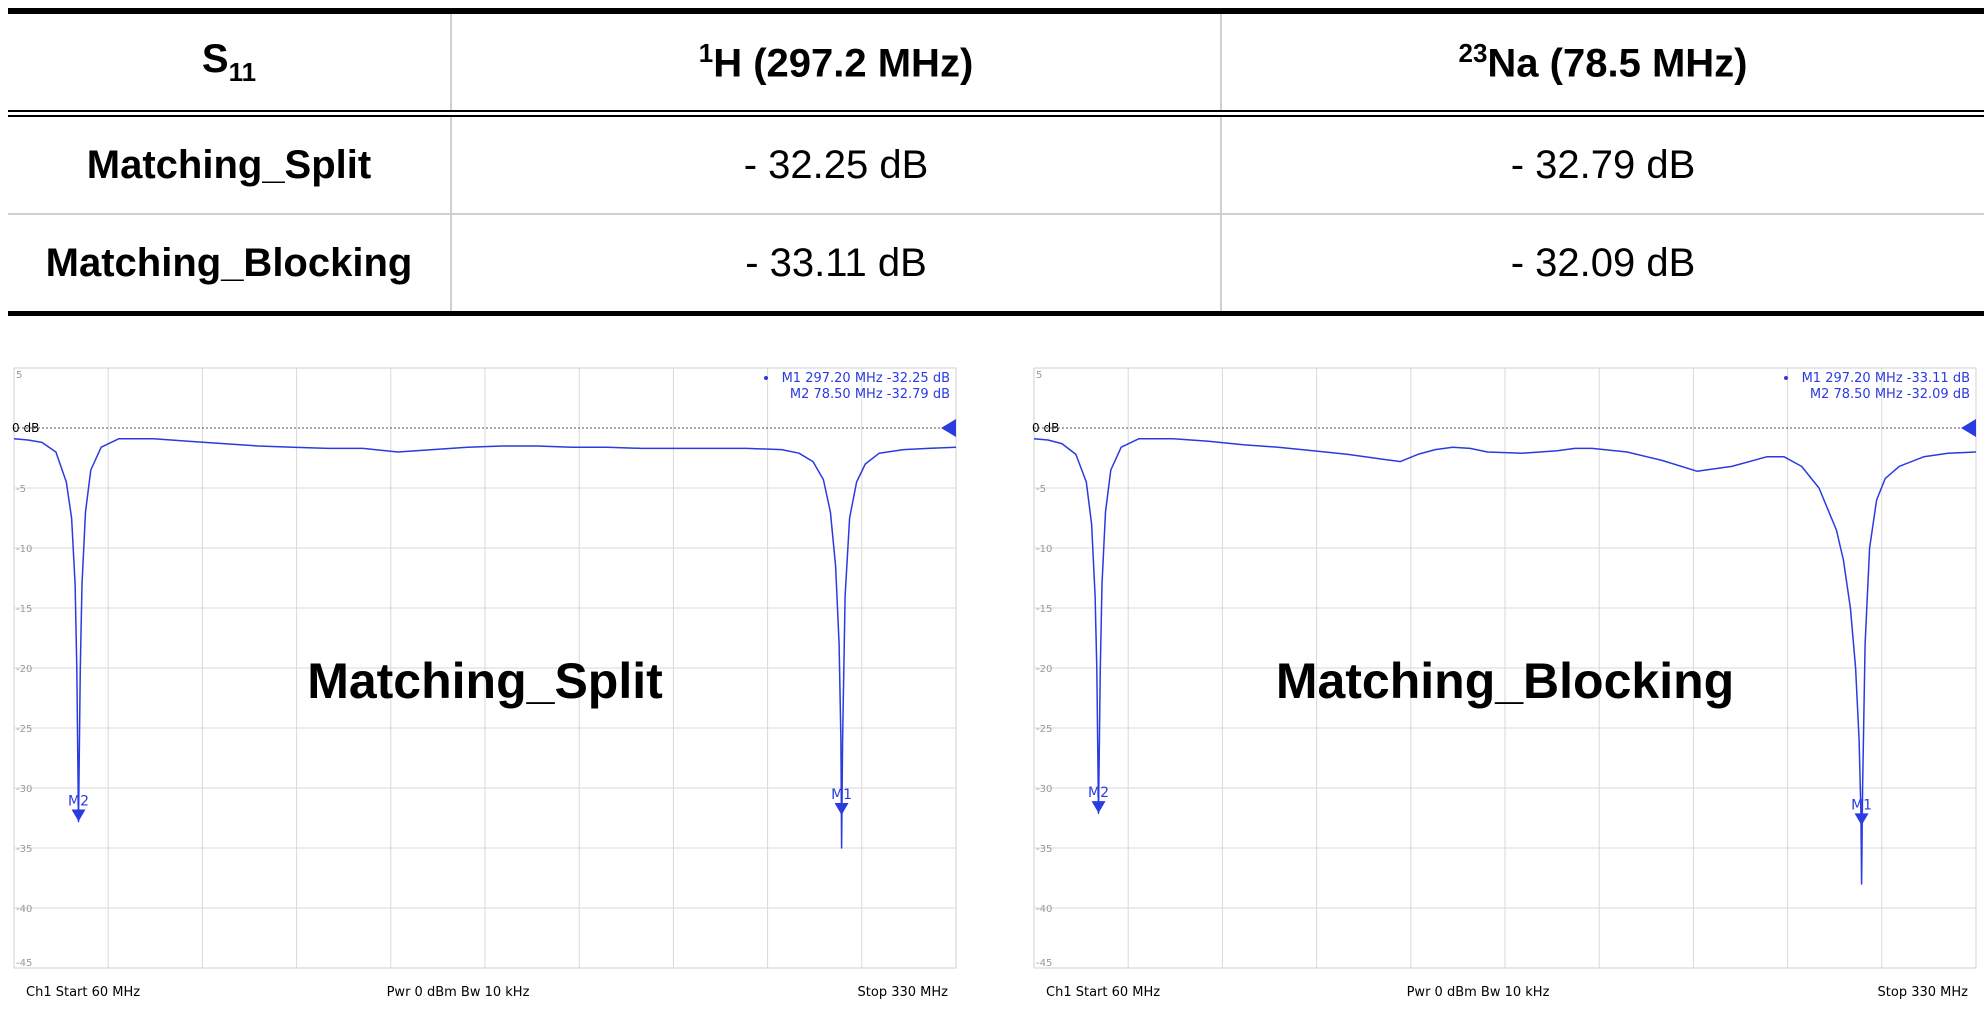  Describe the element at coordinates (485, 681) in the screenshot. I see `chart-title: Matching_Split` at that location.